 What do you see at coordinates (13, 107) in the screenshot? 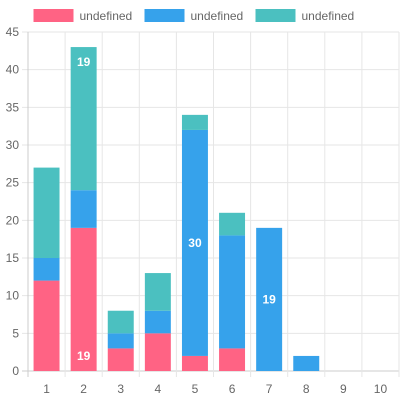
I see `y-tick-label: 35` at bounding box center [13, 107].